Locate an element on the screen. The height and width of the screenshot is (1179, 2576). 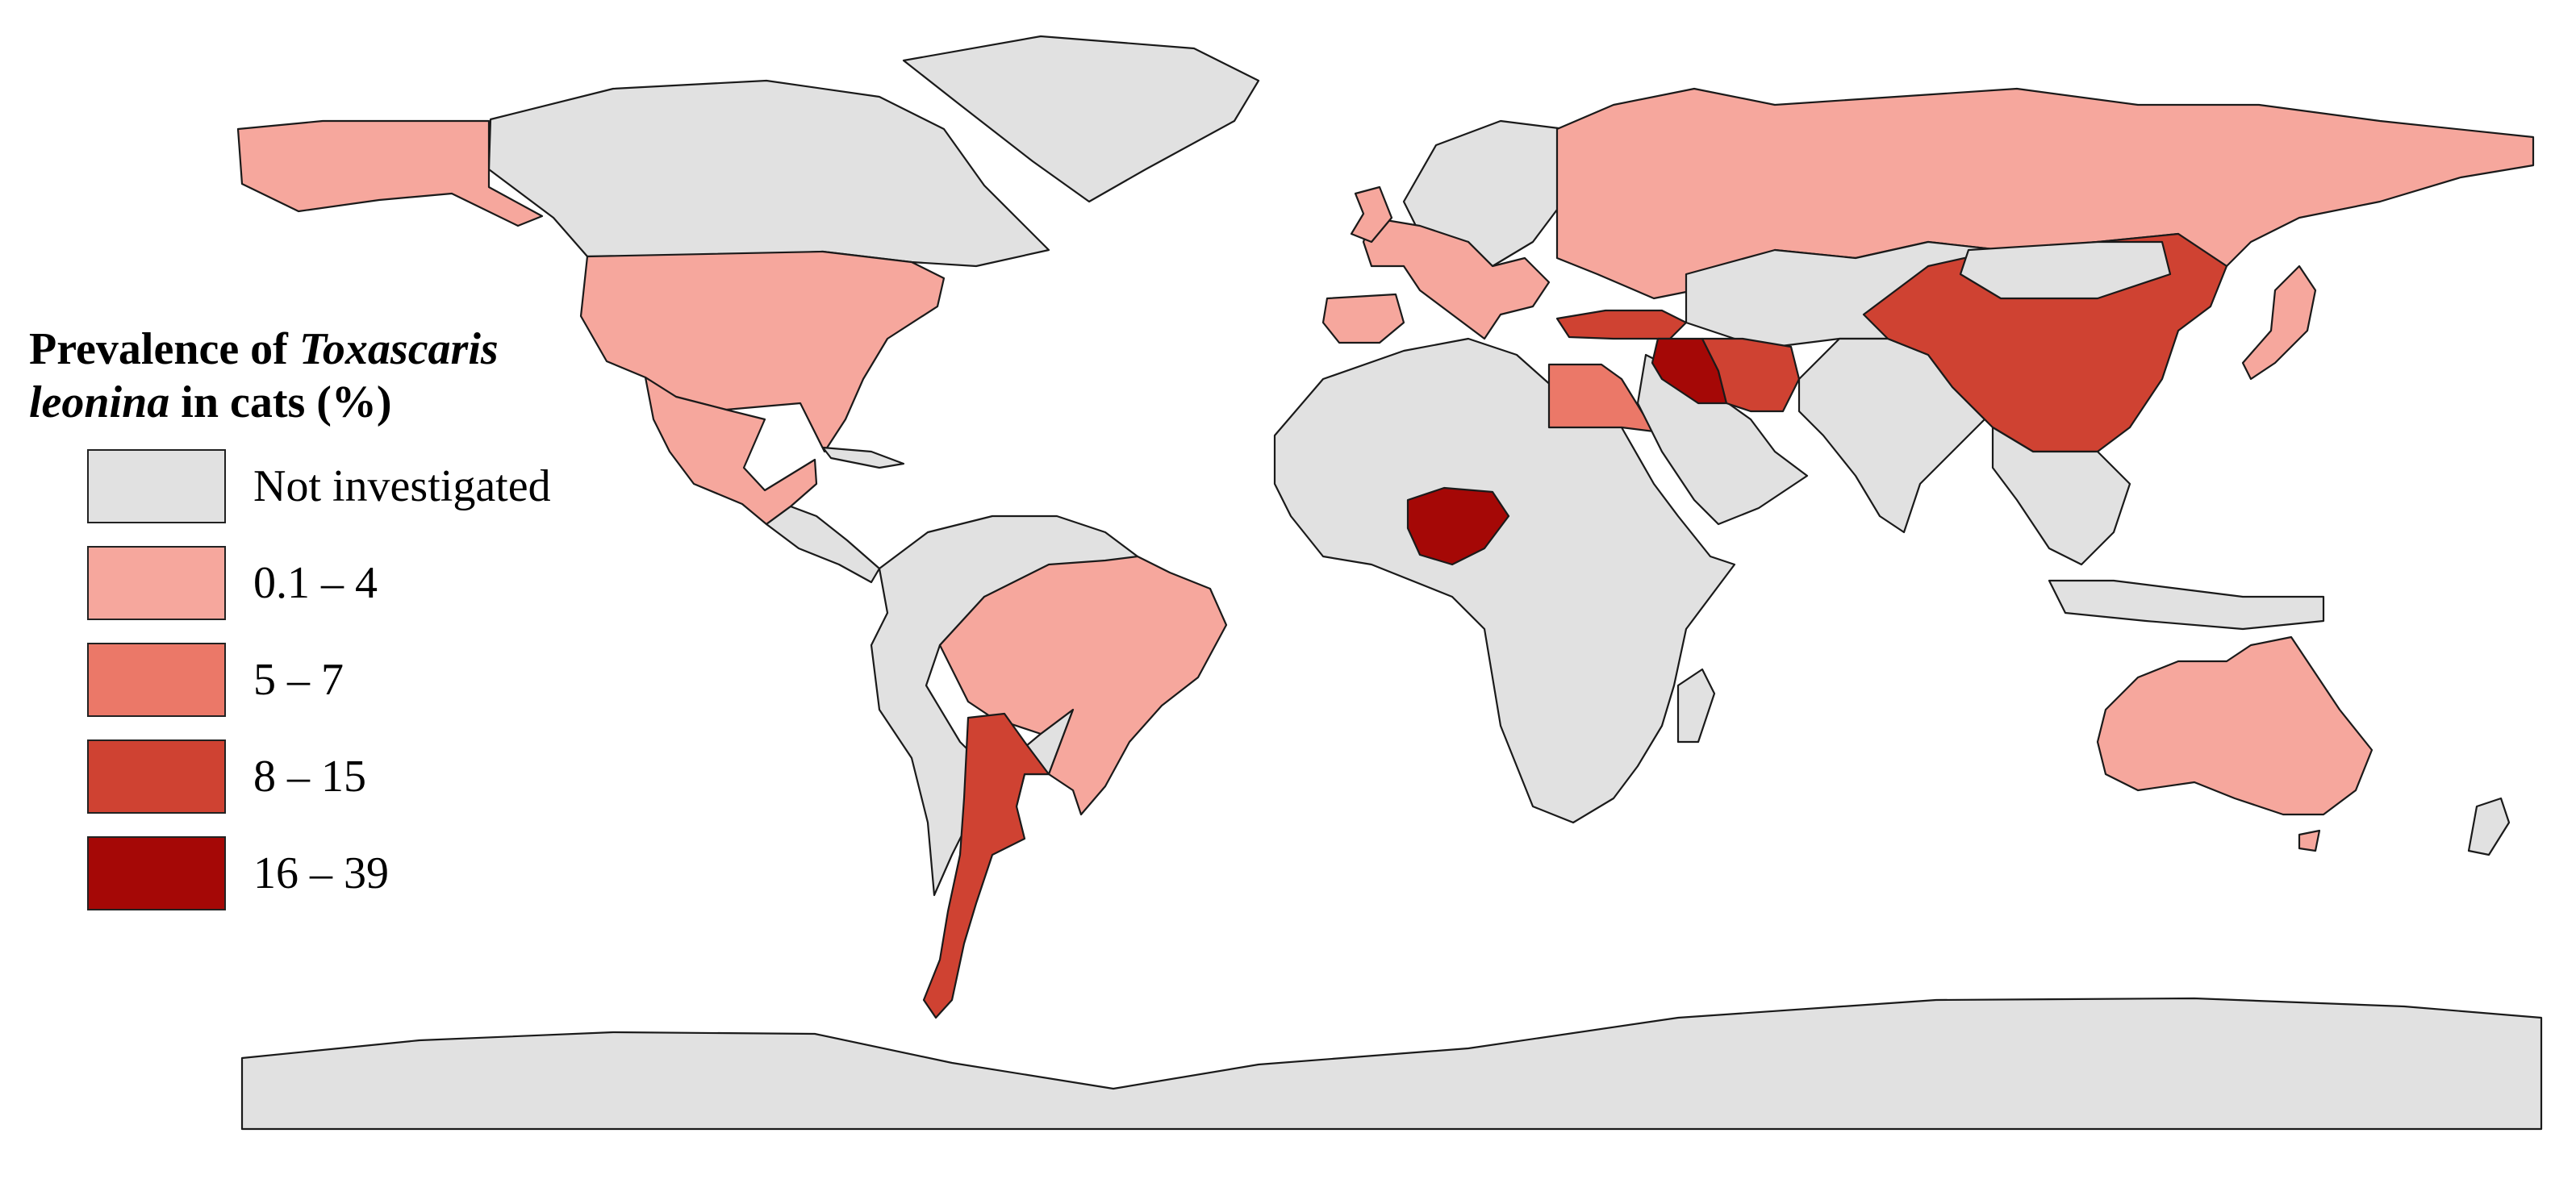
region-tasmania is located at coordinates (2309, 841).